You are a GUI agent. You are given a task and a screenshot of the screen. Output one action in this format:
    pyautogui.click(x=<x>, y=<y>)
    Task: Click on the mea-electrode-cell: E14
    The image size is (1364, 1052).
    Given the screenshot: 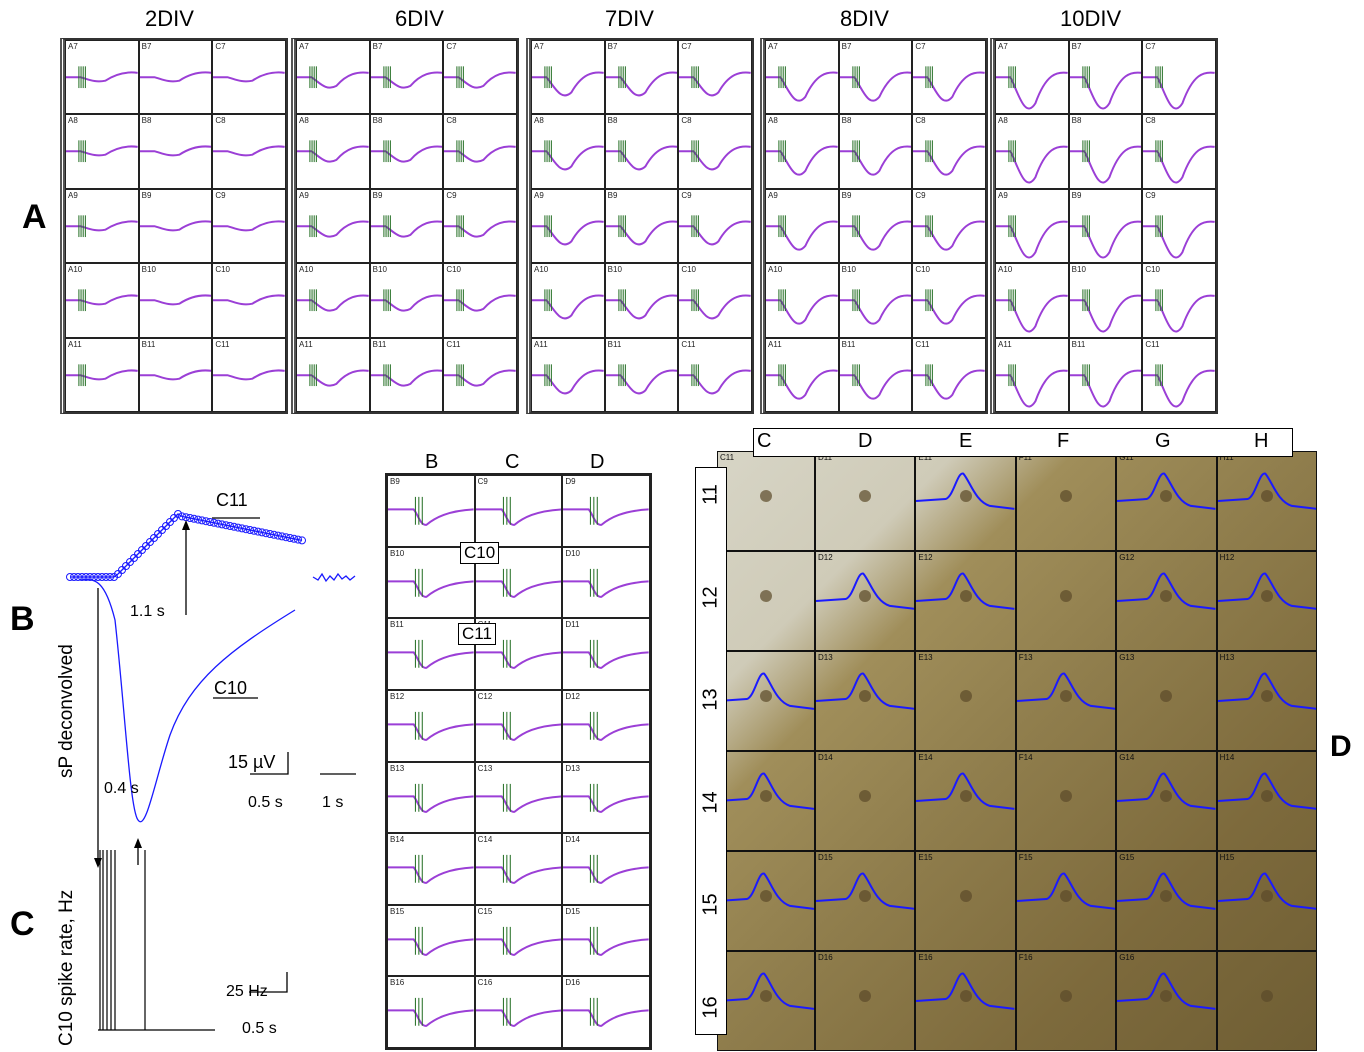 What is the action you would take?
    pyautogui.click(x=965, y=801)
    